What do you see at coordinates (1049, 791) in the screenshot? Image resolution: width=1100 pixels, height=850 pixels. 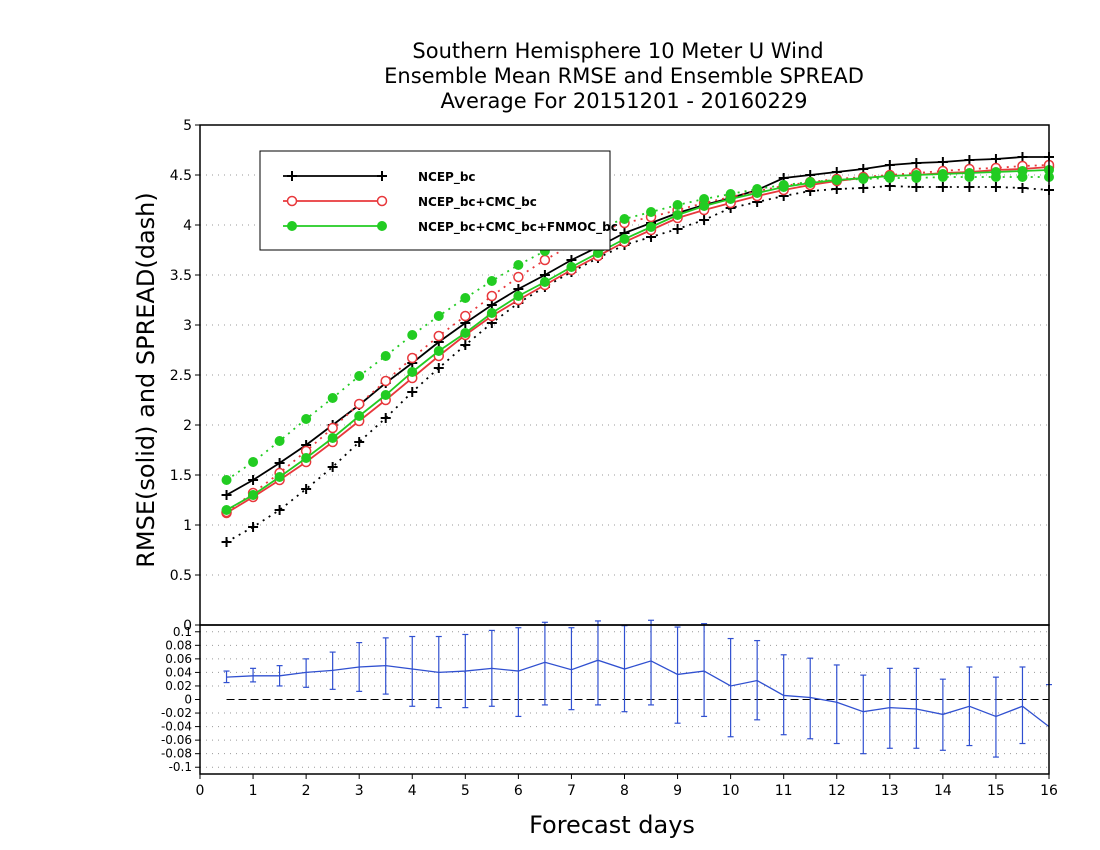 I see `x-tick-label: 16` at bounding box center [1049, 791].